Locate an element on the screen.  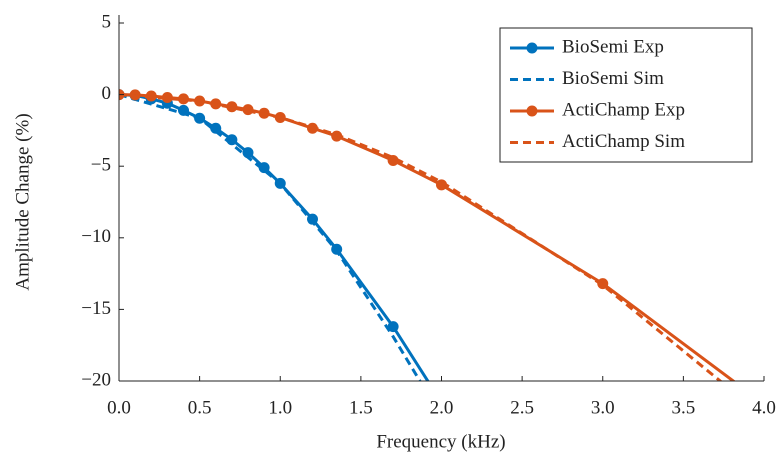
y-tick-label: 5 is located at coordinates (107, 21).